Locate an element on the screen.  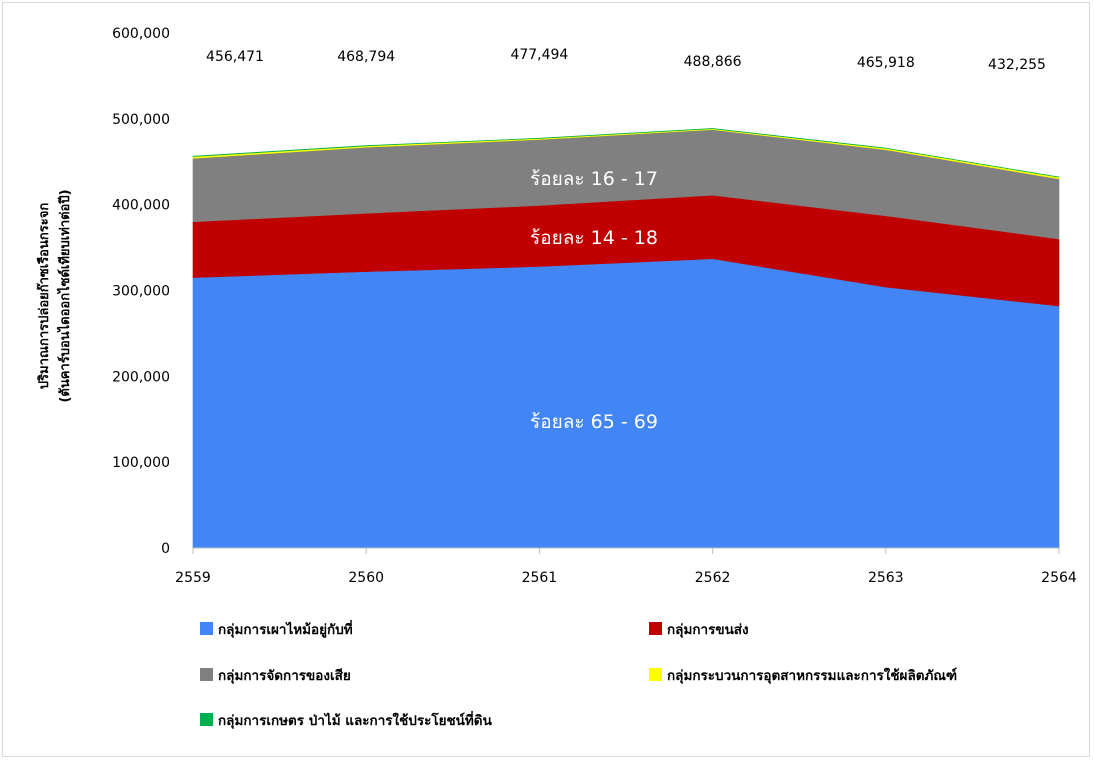
total-label-2: 477,494 is located at coordinates (539, 55).